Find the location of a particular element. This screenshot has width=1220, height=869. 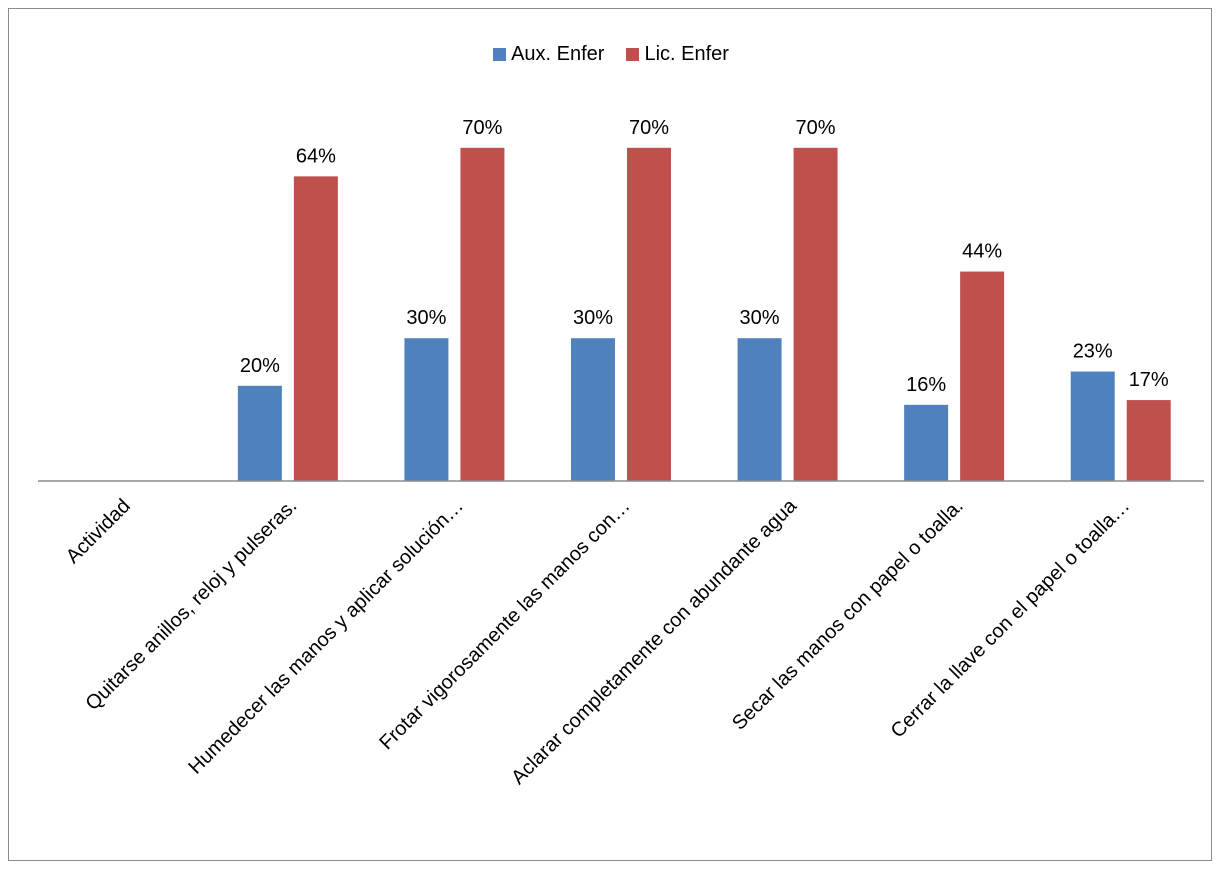

x-tick-label-0: Actividad is located at coordinates (98, 531).